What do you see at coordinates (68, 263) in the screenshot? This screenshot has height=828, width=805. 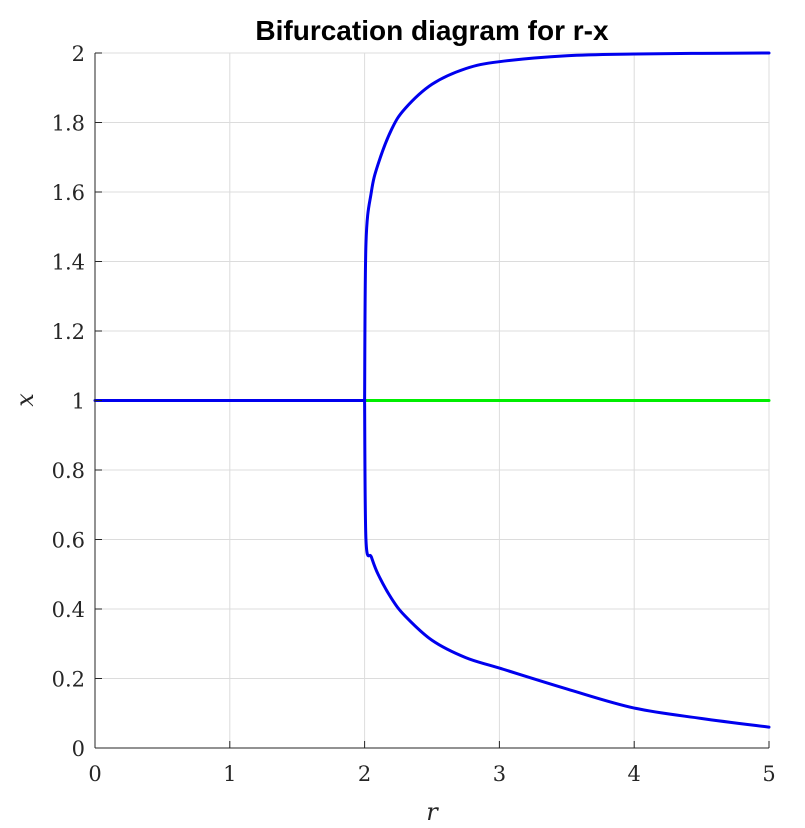 I see `y-tick-label: 1.4` at bounding box center [68, 263].